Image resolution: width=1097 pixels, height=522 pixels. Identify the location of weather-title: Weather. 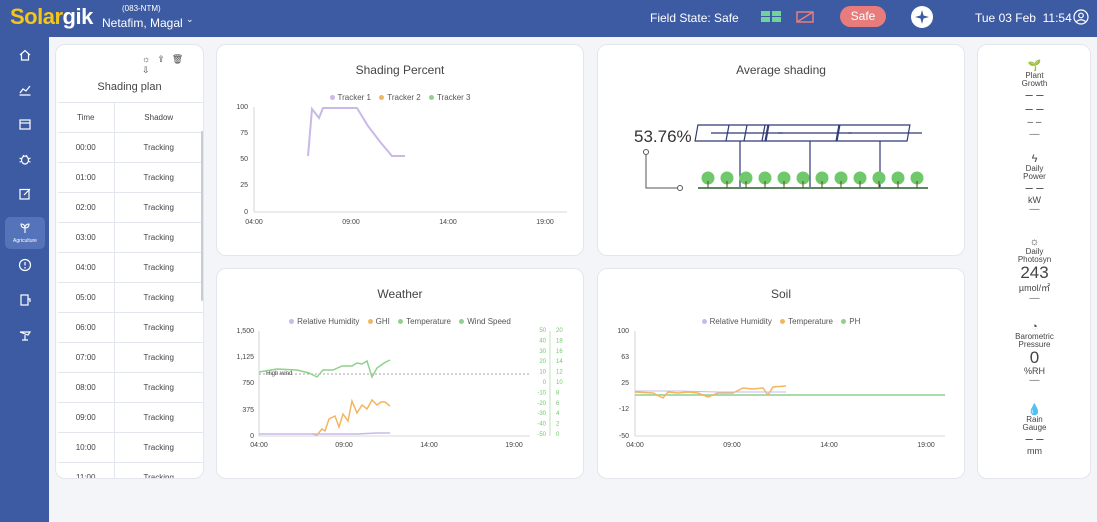
(400, 294).